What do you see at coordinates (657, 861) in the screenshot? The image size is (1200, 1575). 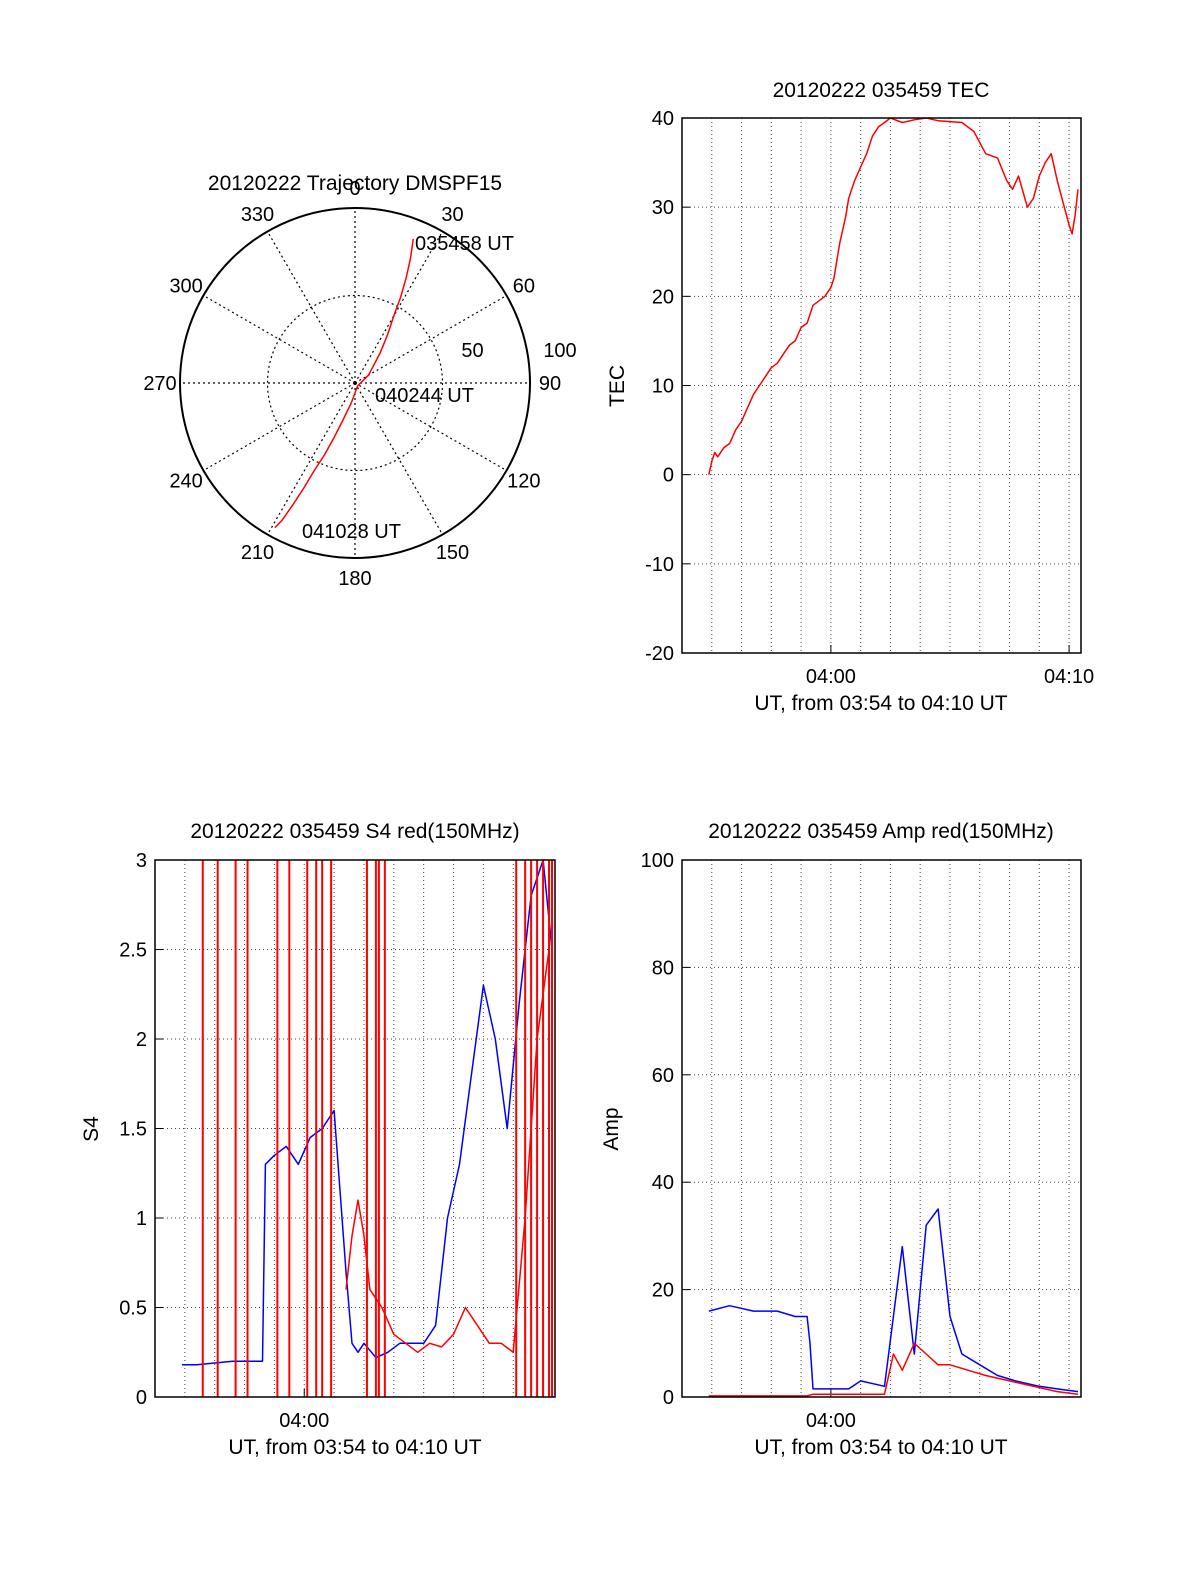 I see `y-tick-label: 100` at bounding box center [657, 861].